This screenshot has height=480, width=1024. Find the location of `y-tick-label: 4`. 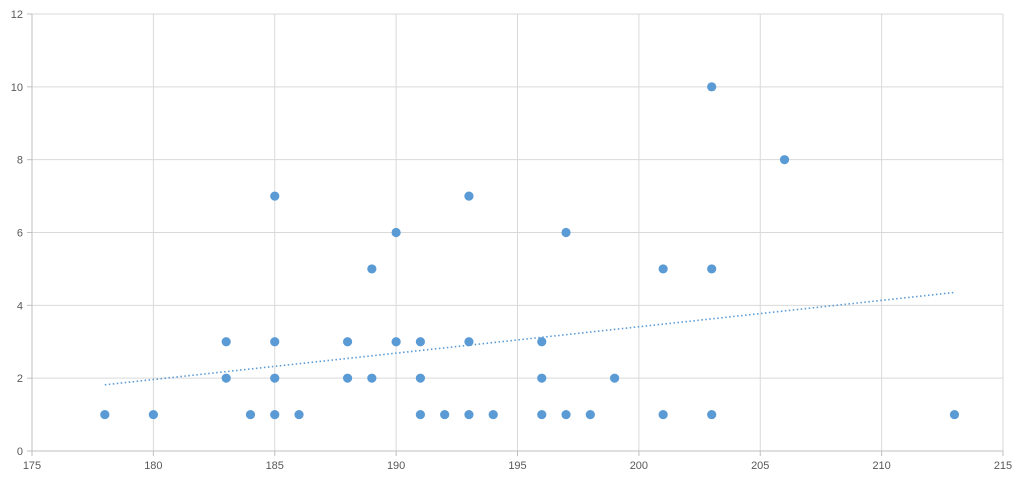

y-tick-label: 4 is located at coordinates (20, 306).